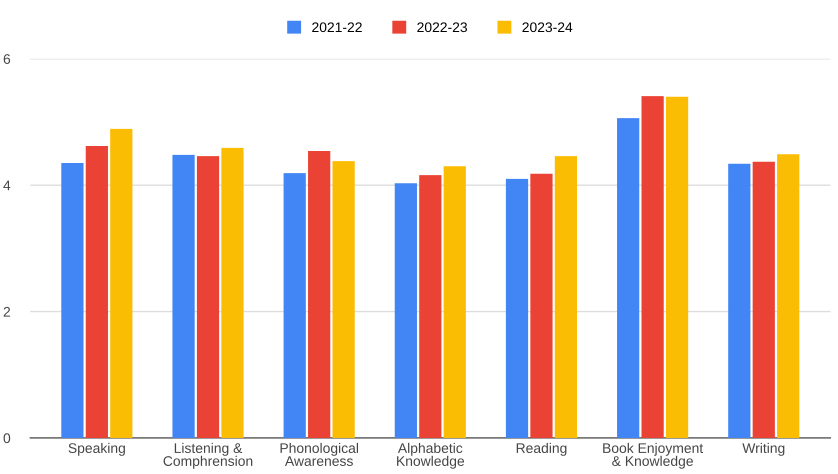 The image size is (838, 474). I want to click on x-tick-label: Speaking, so click(96, 449).